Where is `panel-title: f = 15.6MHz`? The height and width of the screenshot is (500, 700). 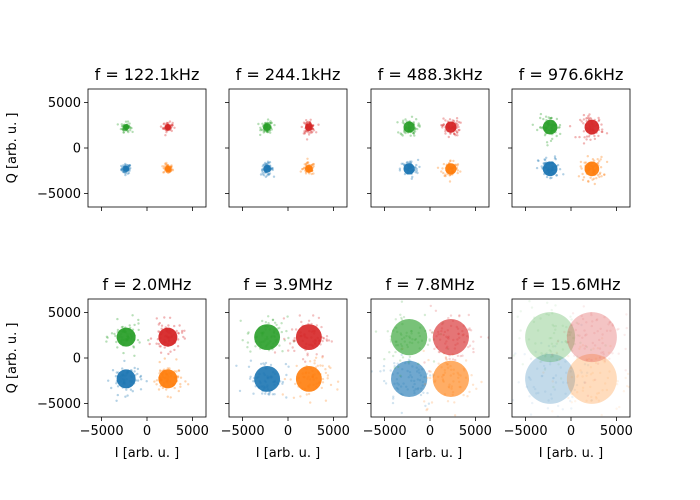 panel-title: f = 15.6MHz is located at coordinates (570, 284).